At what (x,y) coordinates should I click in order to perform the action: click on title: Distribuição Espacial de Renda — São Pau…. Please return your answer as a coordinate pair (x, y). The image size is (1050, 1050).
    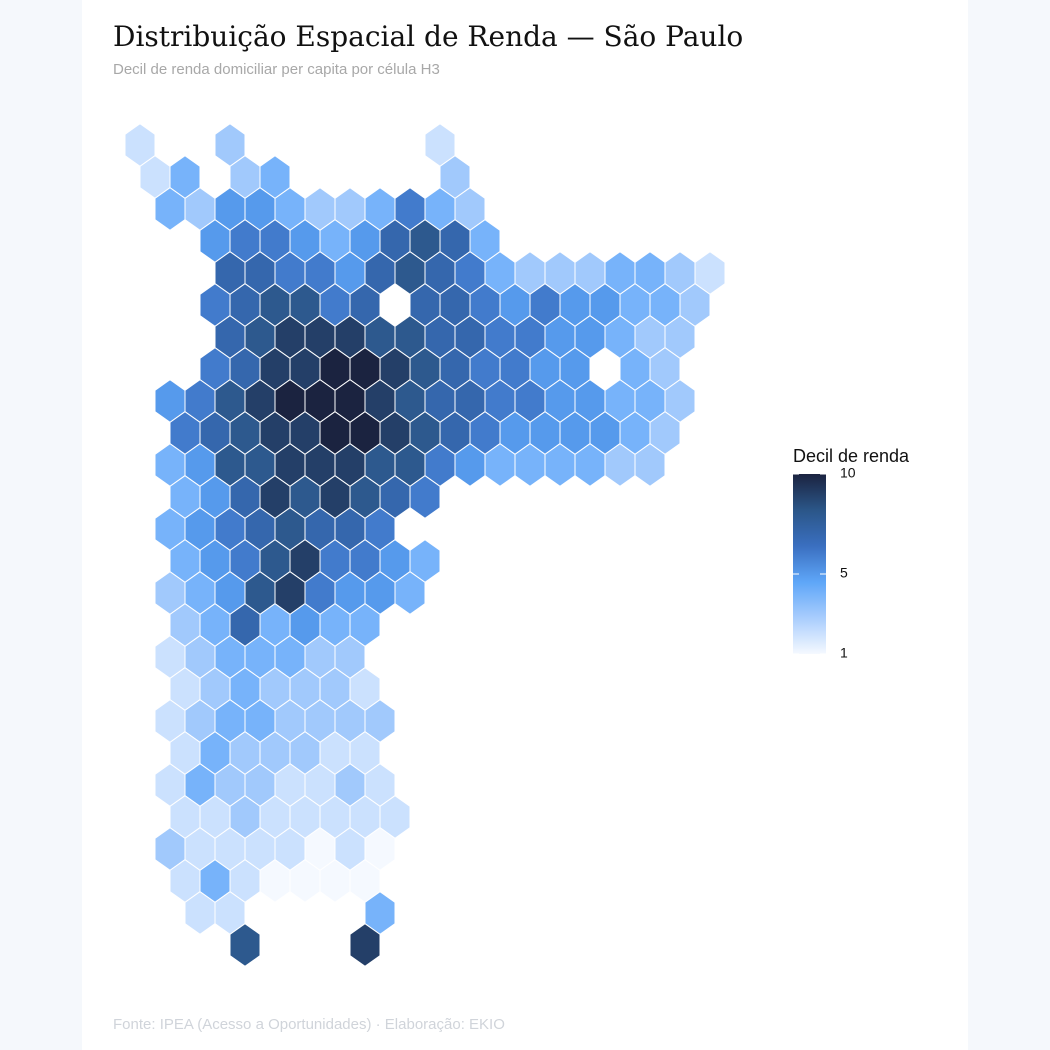
    Looking at the image, I should click on (428, 36).